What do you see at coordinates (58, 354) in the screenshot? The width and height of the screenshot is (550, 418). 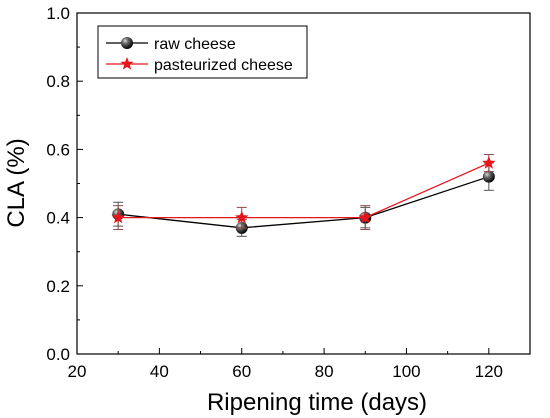 I see `y-tick-label-0.0: 0.0` at bounding box center [58, 354].